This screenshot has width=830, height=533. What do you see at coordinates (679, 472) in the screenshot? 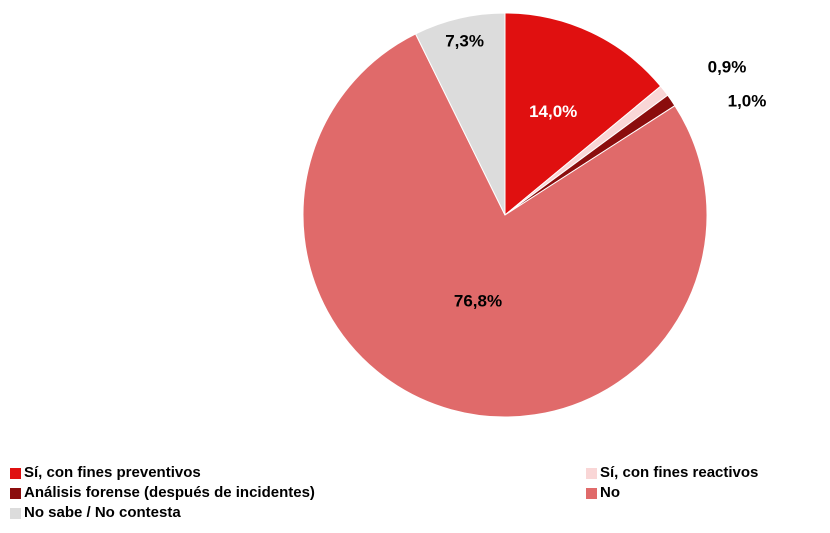
I see `legend-label-reactivos: Sí, con fines reactivos` at bounding box center [679, 472].